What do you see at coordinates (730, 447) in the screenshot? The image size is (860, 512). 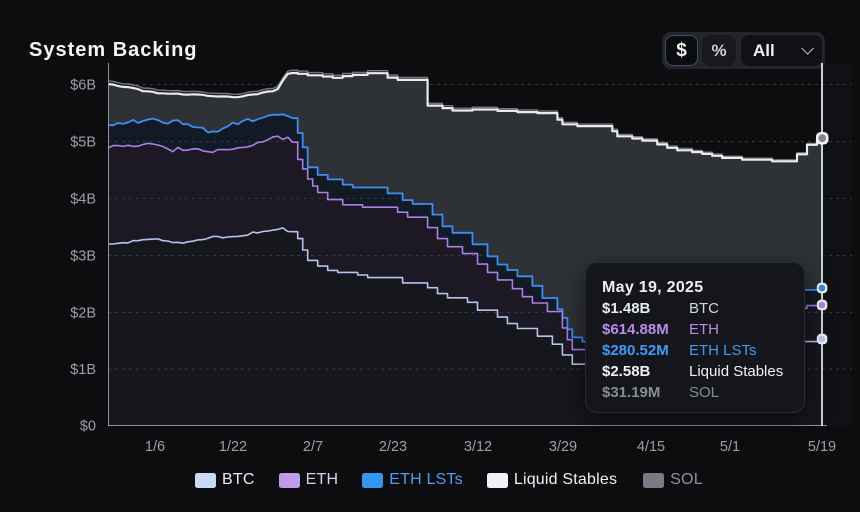 I see `svg-text: 5/1` at bounding box center [730, 447].